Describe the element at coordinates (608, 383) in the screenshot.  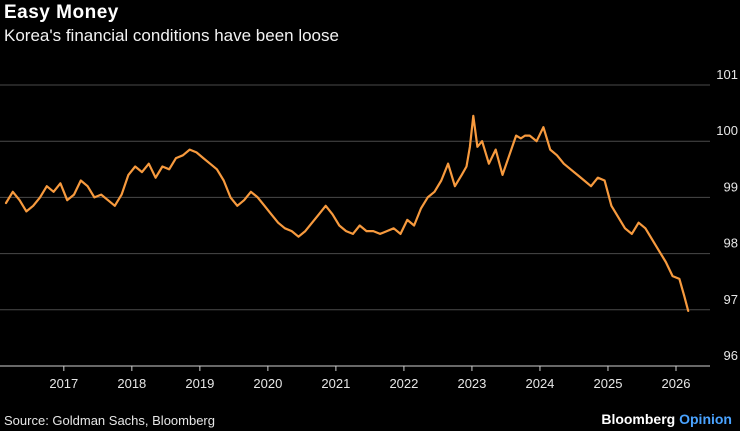
I see `x-tick-label: 2025` at that location.